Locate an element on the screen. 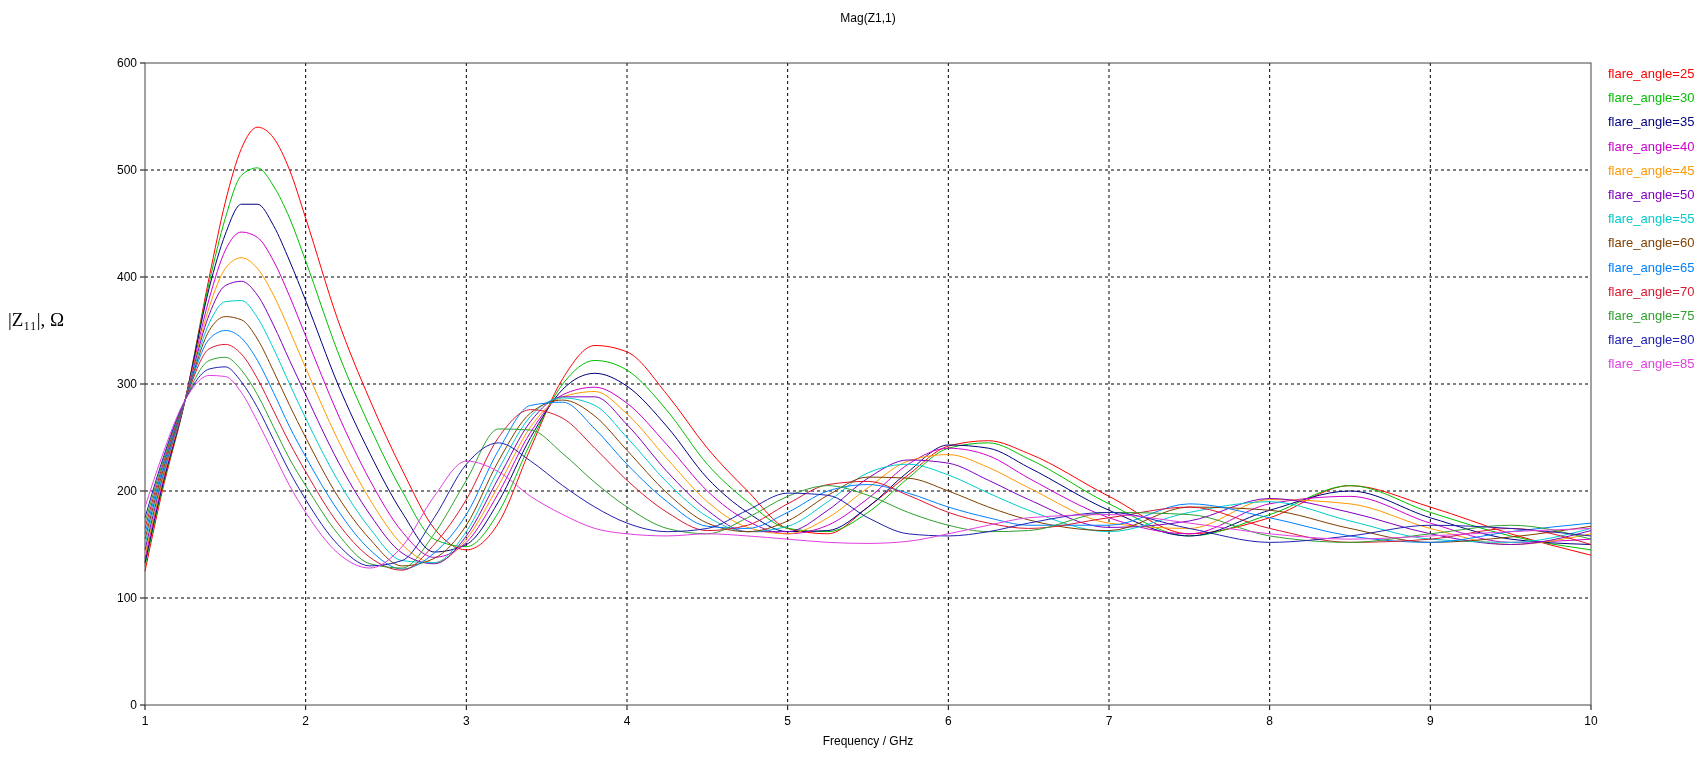 The width and height of the screenshot is (1705, 761). x-tick-label: 3 is located at coordinates (466, 721).